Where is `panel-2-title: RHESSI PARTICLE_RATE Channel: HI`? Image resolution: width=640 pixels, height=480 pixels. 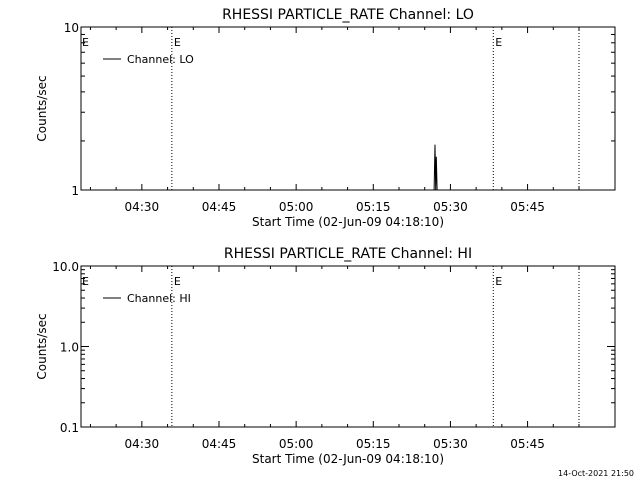 panel-2-title: RHESSI PARTICLE_RATE Channel: HI is located at coordinates (348, 254).